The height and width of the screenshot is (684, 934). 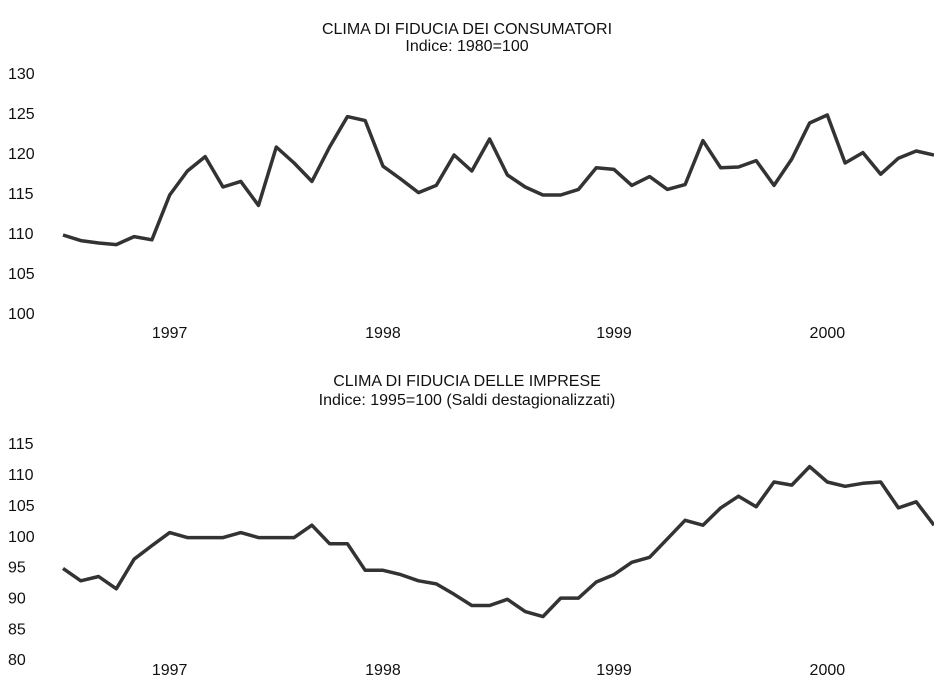 What do you see at coordinates (17, 599) in the screenshot?
I see `y-tick-label: 90` at bounding box center [17, 599].